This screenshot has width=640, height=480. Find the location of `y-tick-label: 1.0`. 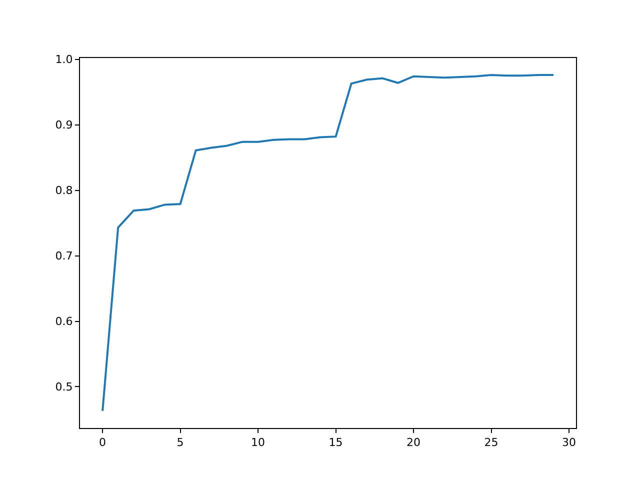

y-tick-label: 1.0 is located at coordinates (64, 59).